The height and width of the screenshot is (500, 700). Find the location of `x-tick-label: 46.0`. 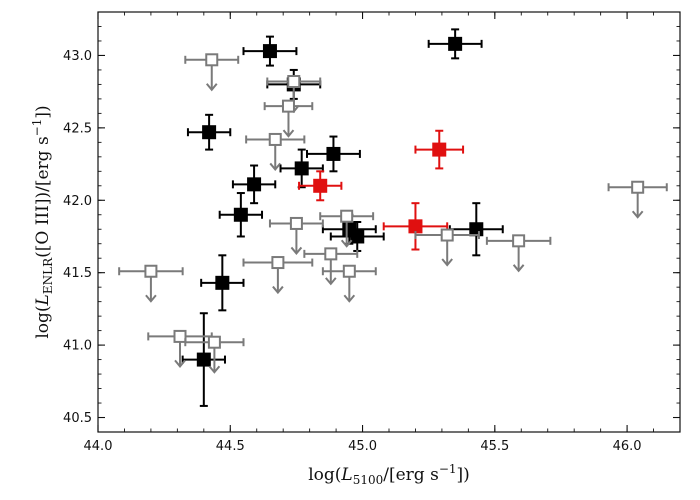

x-tick-label: 46.0 is located at coordinates (627, 446).